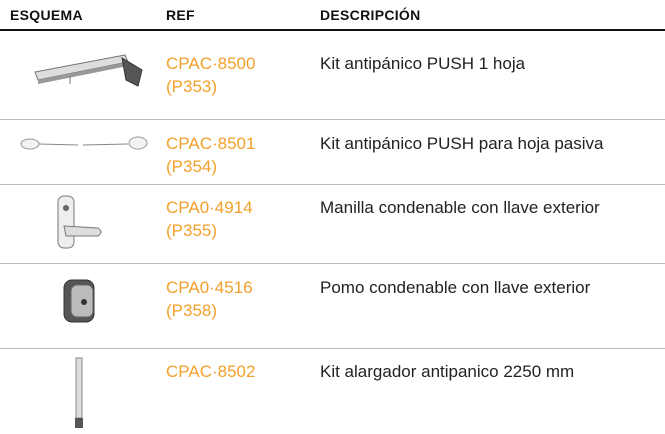  I want to click on header-rule, so click(332, 30).